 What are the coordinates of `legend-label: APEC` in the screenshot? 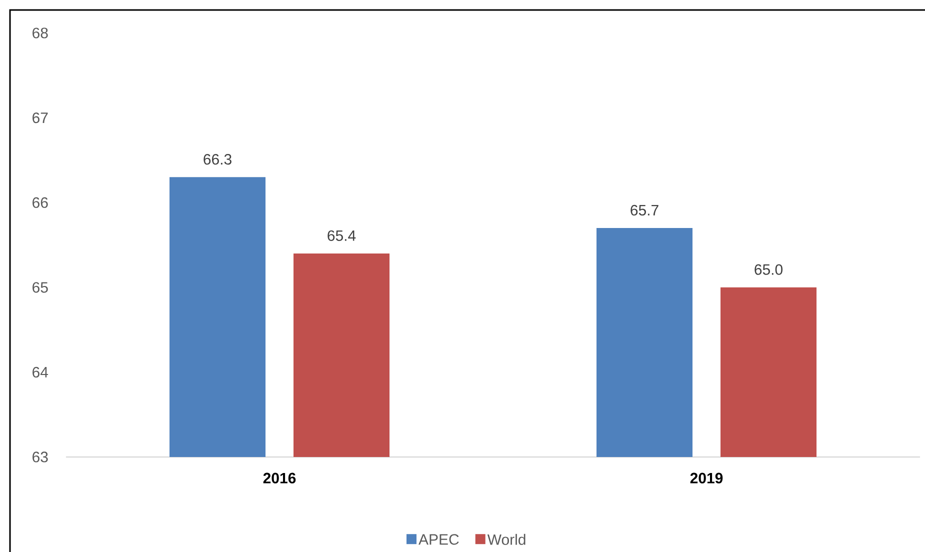 It's located at (438, 539).